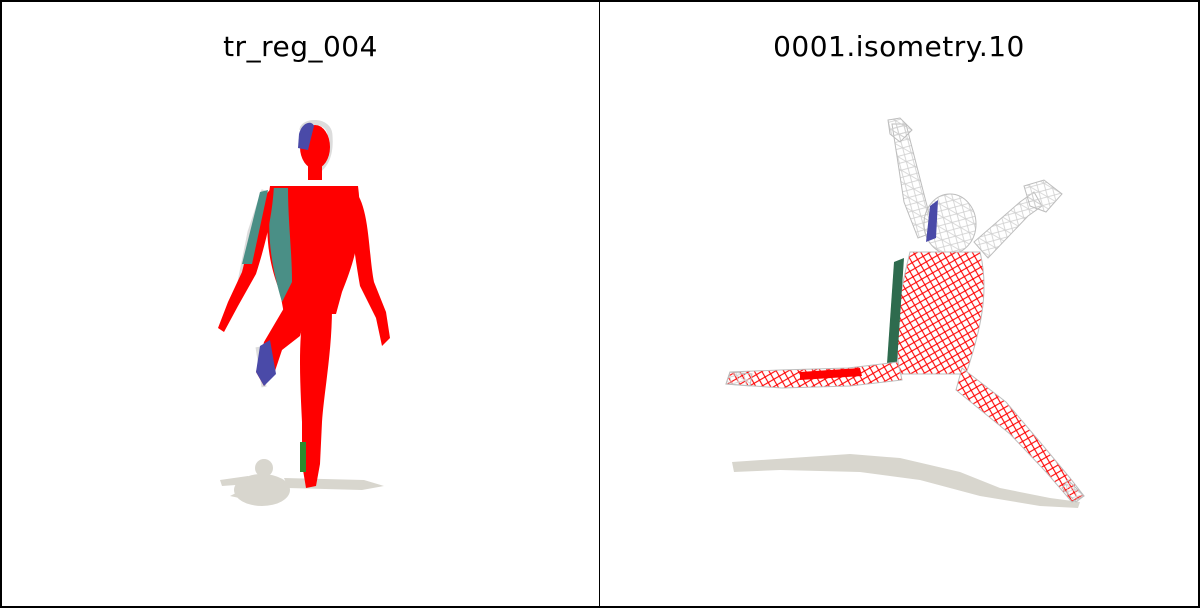 The image size is (1200, 608). I want to click on left-body-mesh, so click(304, 304).